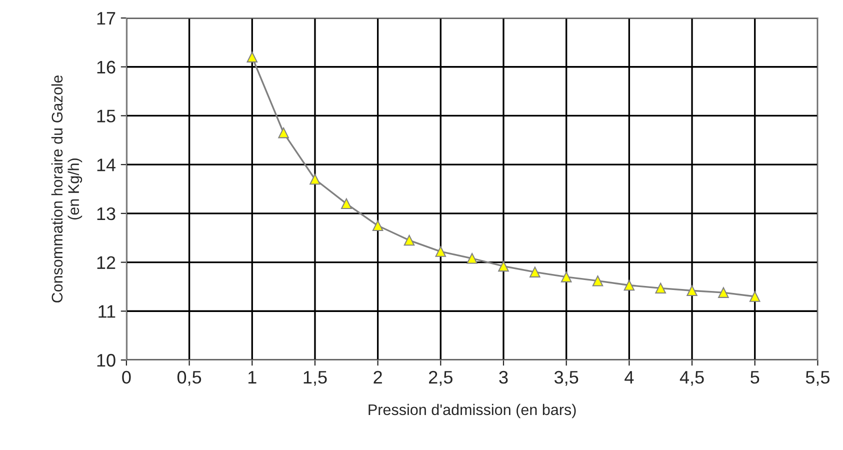  Describe the element at coordinates (818, 378) in the screenshot. I see `x-tick-label: 5,5` at that location.